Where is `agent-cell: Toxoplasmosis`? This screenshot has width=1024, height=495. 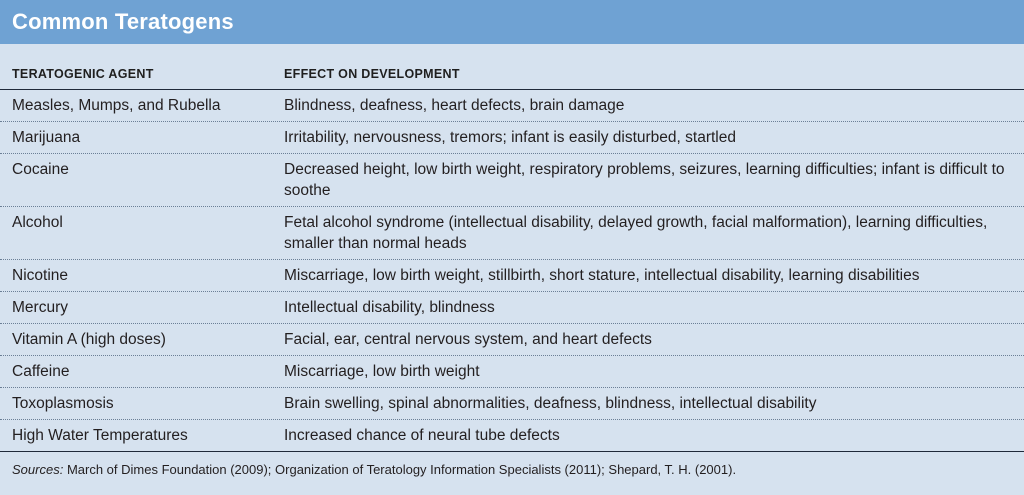
agent-cell: Toxoplasmosis is located at coordinates (63, 403).